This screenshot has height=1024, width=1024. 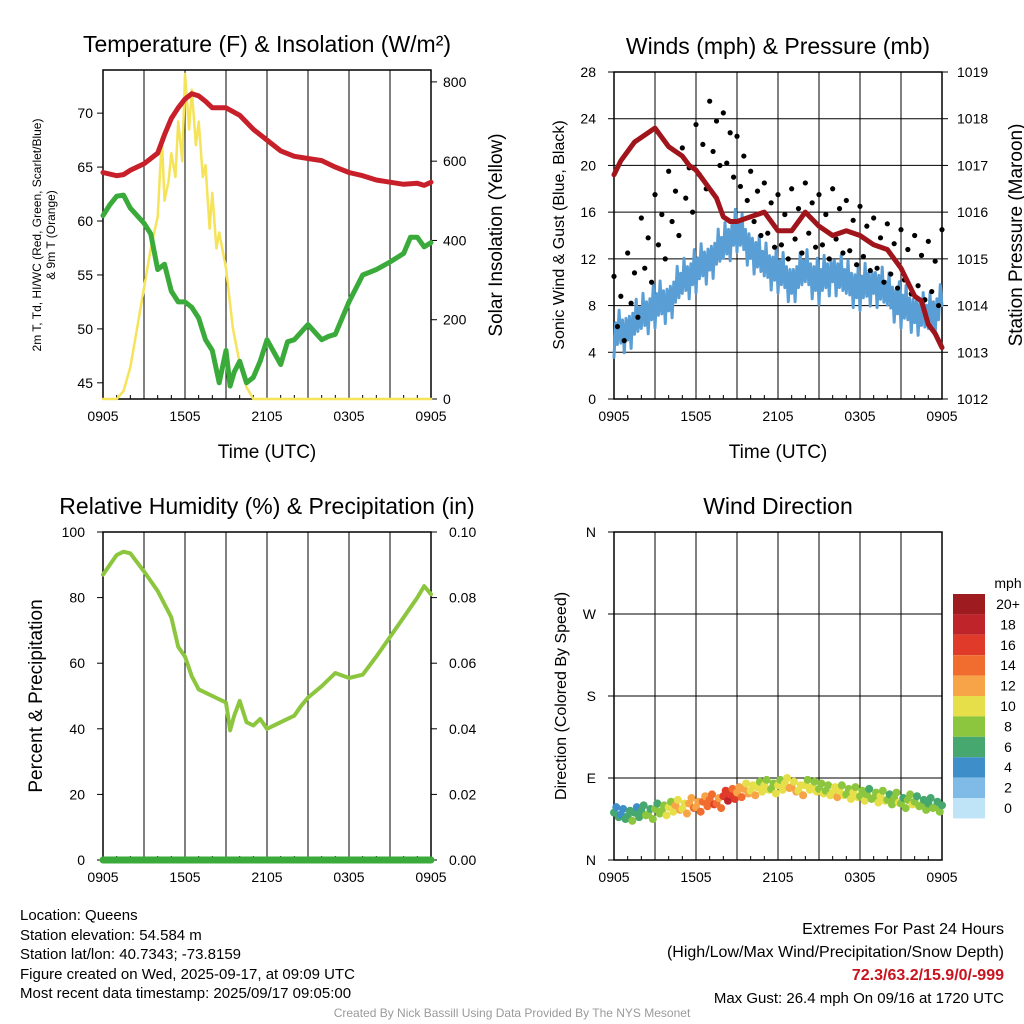 I want to click on legend-label: 8, so click(x=1008, y=726).